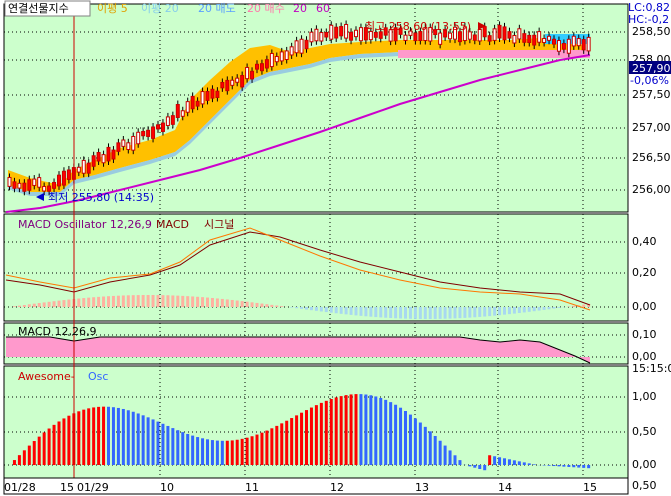 This screenshot has width=671, height=496. What do you see at coordinates (98, 376) in the screenshot?
I see `ao-label-b: Osc` at bounding box center [98, 376].